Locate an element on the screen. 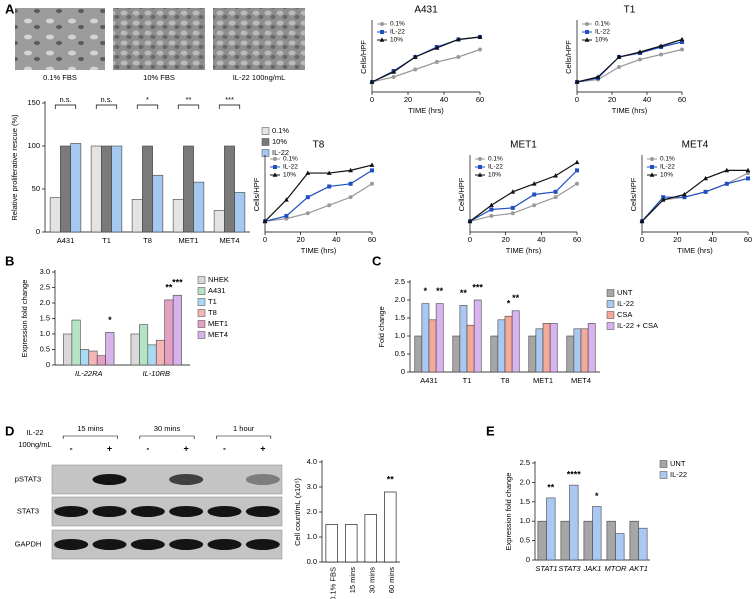 The image size is (754, 599). x-tick-label: T8 is located at coordinates (147, 240).